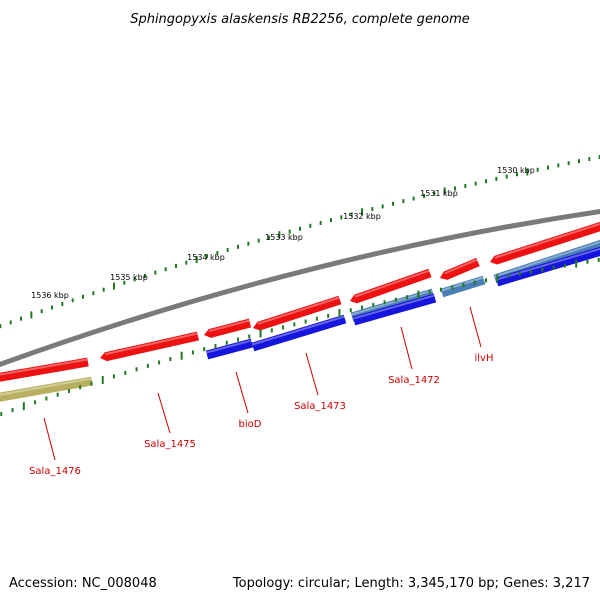  What do you see at coordinates (55, 471) in the screenshot?
I see `gene-label: Sala_1476` at bounding box center [55, 471].